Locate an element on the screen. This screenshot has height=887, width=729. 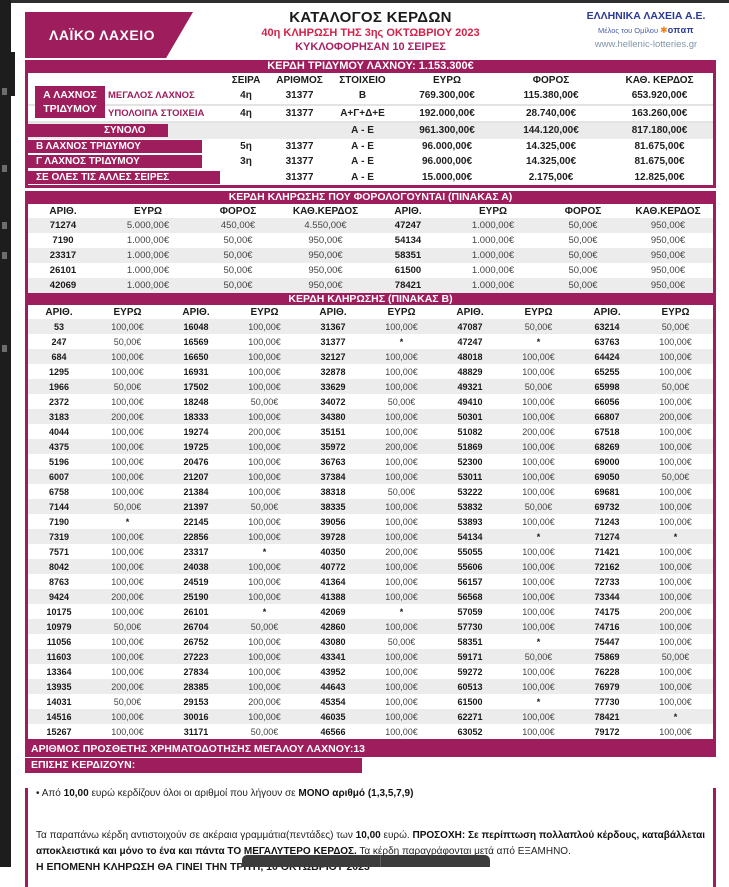
winning-number-cell: 63763 is located at coordinates (607, 341).